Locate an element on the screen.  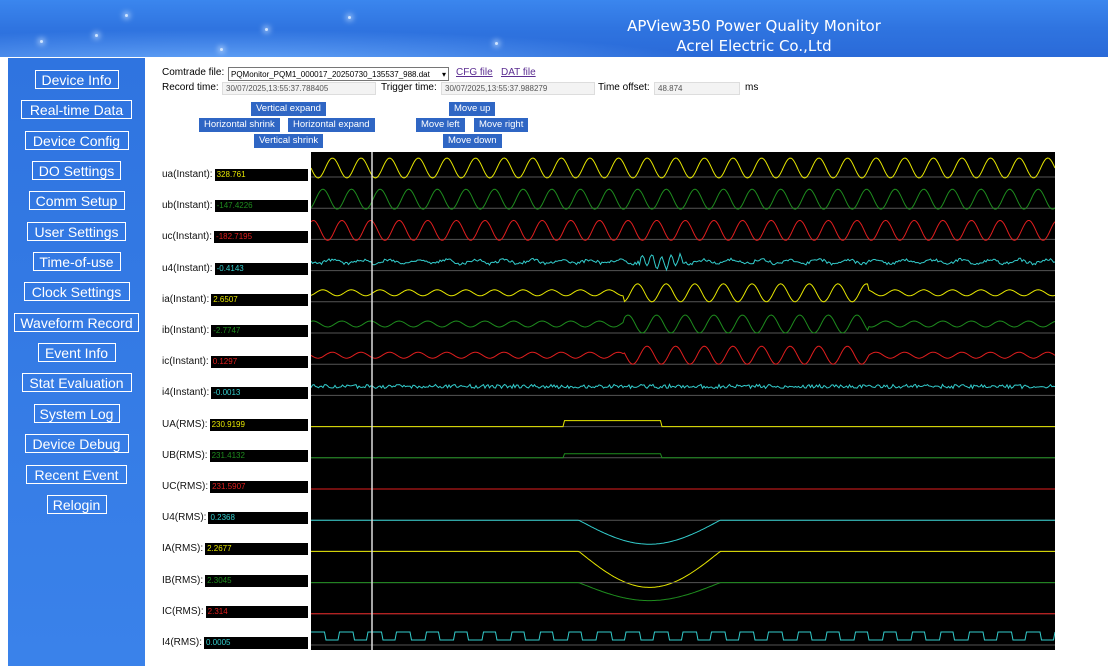
channel-value: 2.2677 is located at coordinates (256, 549).